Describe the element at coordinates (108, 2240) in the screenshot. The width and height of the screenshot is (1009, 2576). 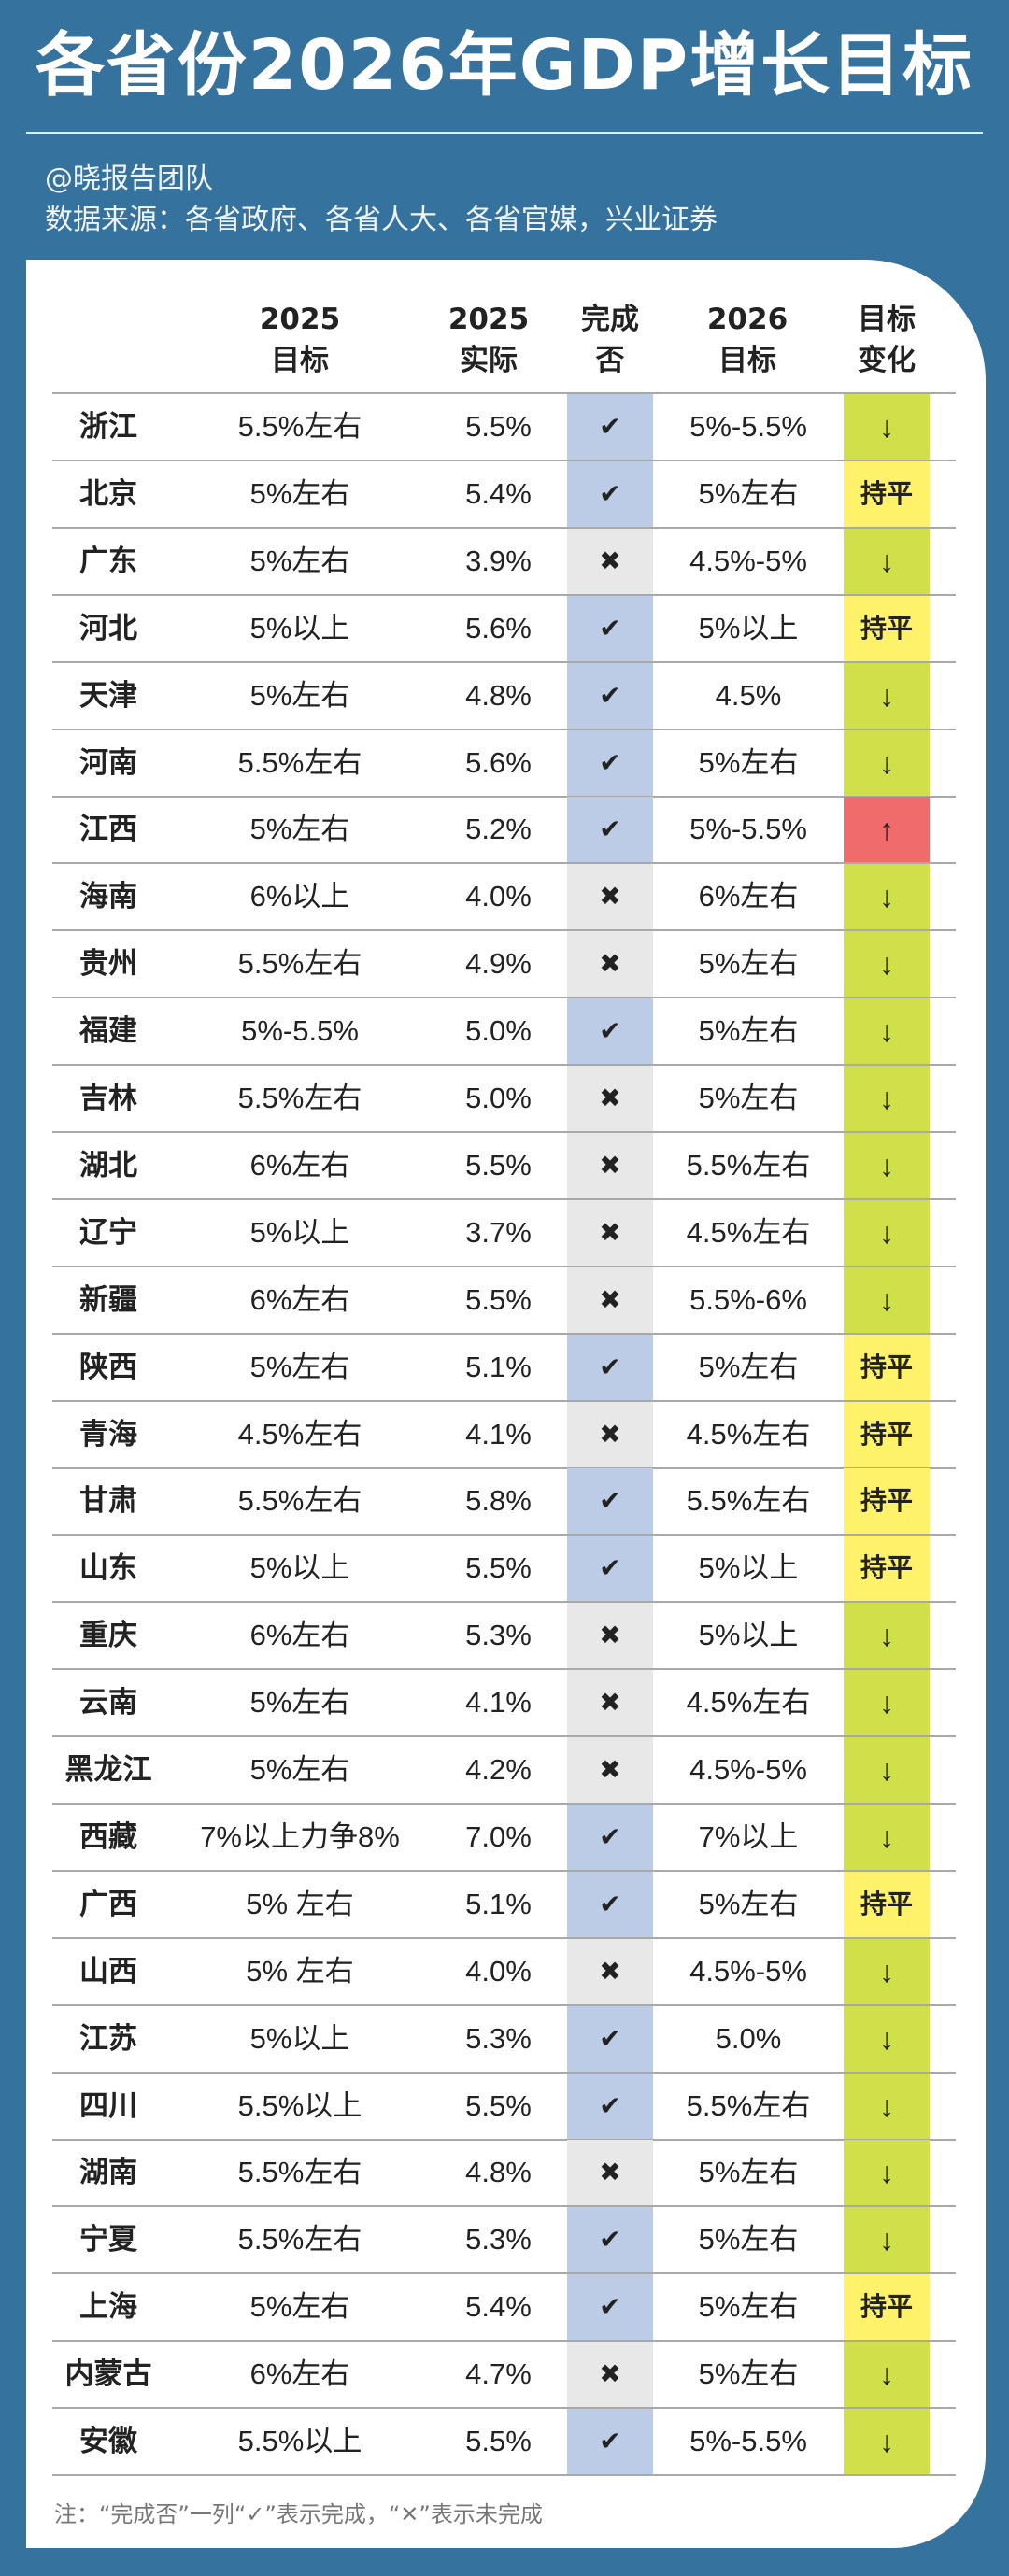
I see `province-cell: 宁夏` at that location.